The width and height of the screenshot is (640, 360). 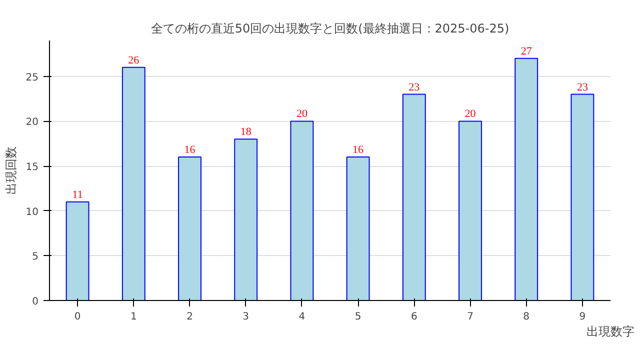 I want to click on x-tick-label: 9, so click(x=582, y=317).